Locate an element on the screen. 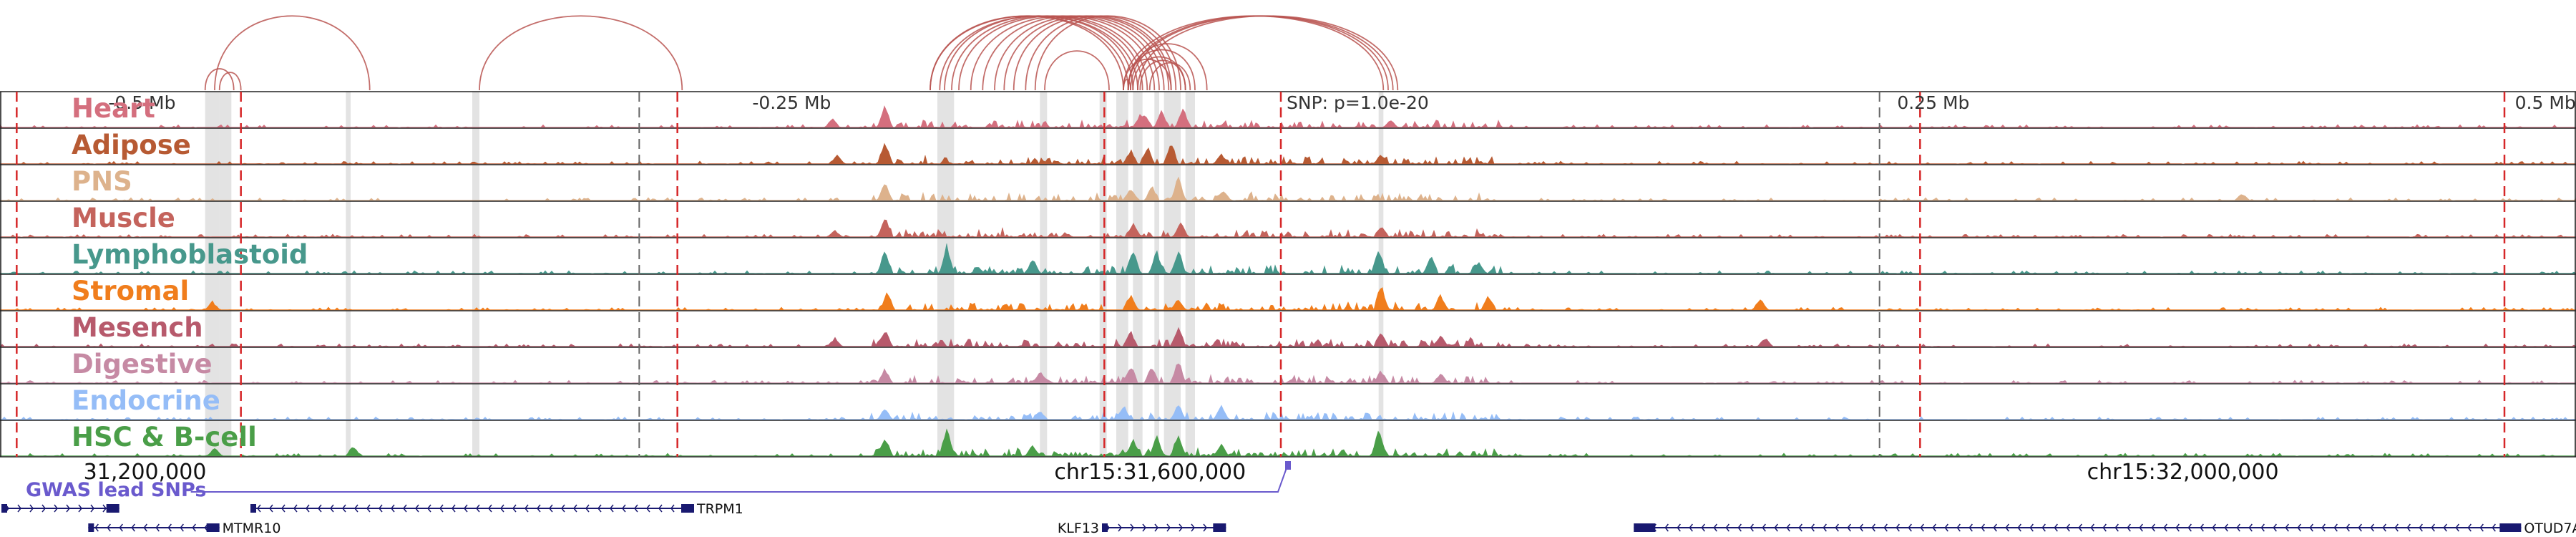 This screenshot has height=537, width=2576. track-heart is located at coordinates (1288, 117).